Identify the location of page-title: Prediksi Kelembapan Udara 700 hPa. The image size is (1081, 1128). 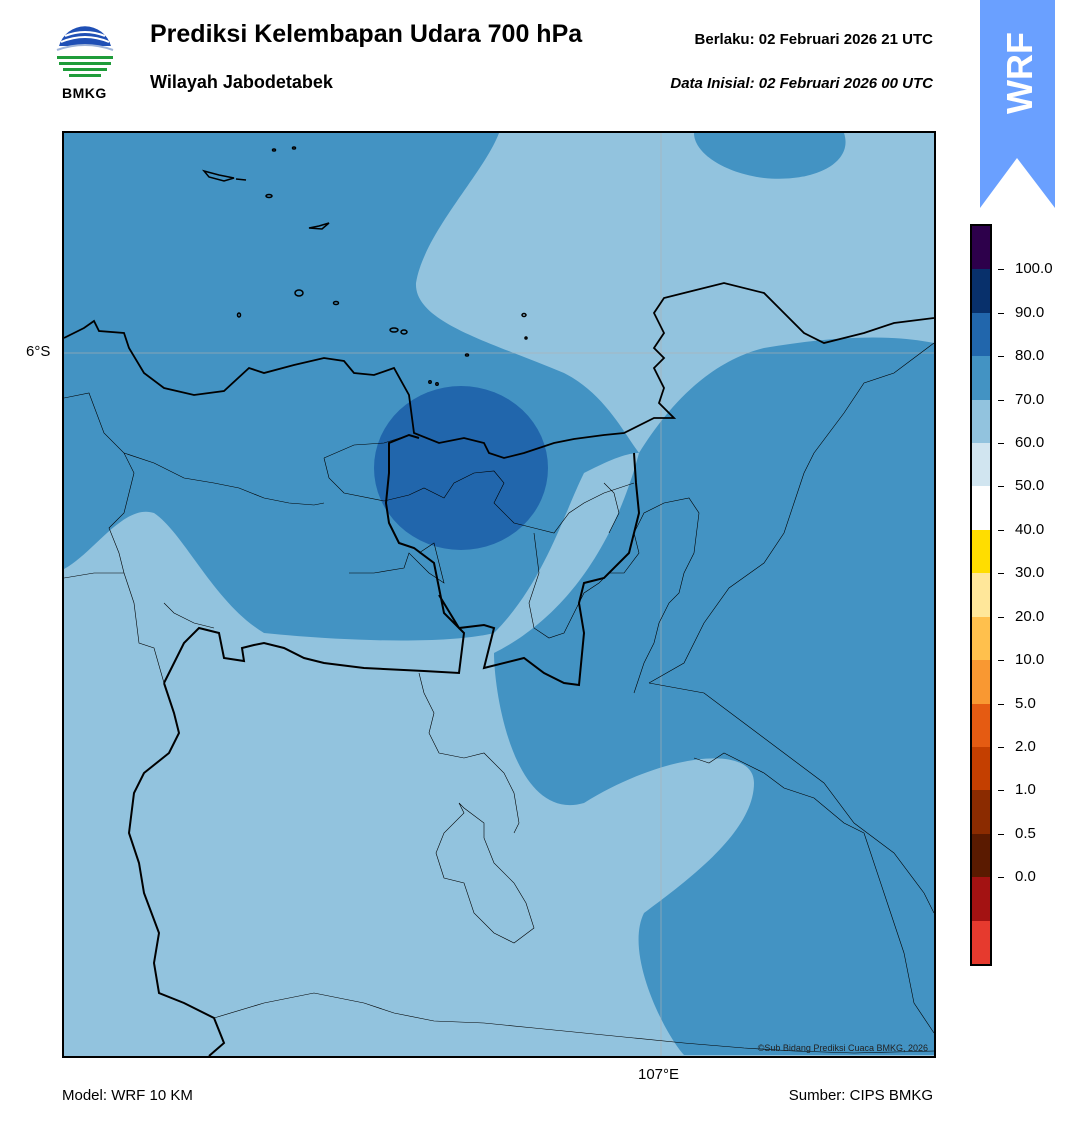
(366, 34).